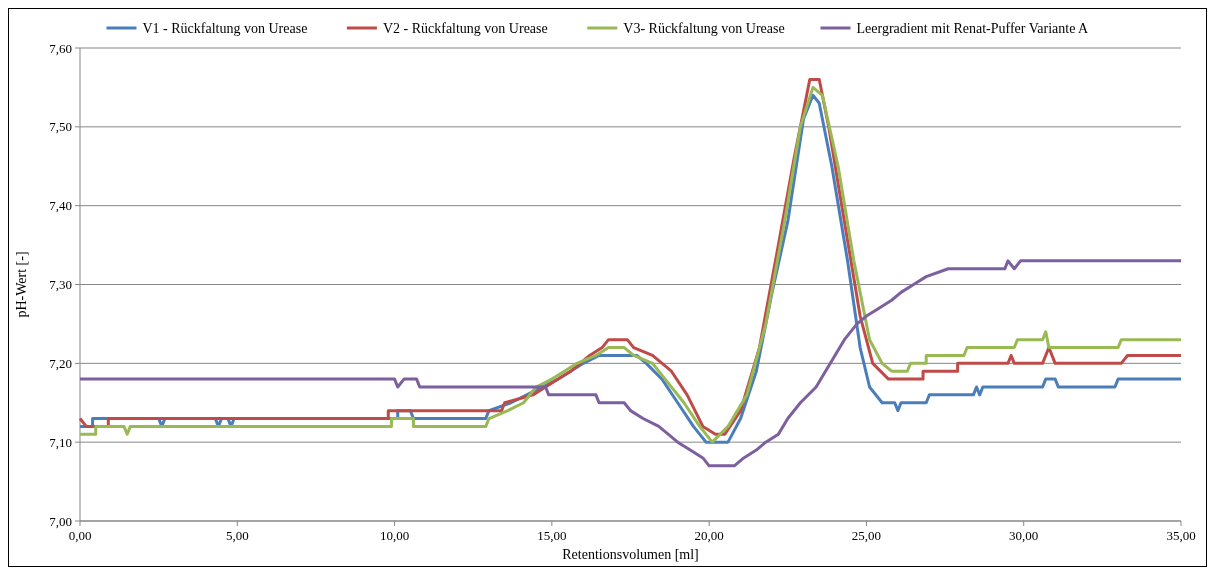  I want to click on legend-label: V1 - Rückfaltung von Urease, so click(225, 28).